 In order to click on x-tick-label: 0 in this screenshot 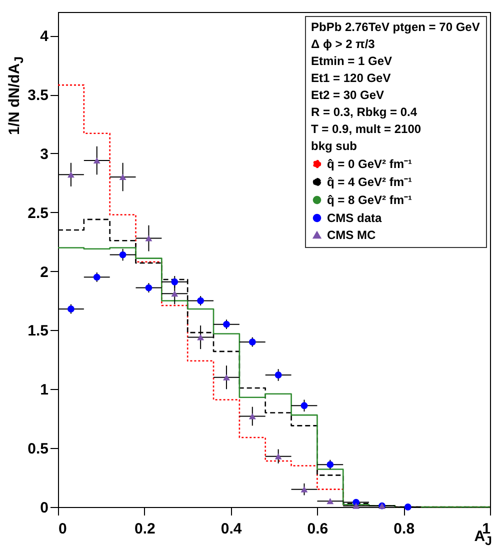, I will do `click(62, 529)`.